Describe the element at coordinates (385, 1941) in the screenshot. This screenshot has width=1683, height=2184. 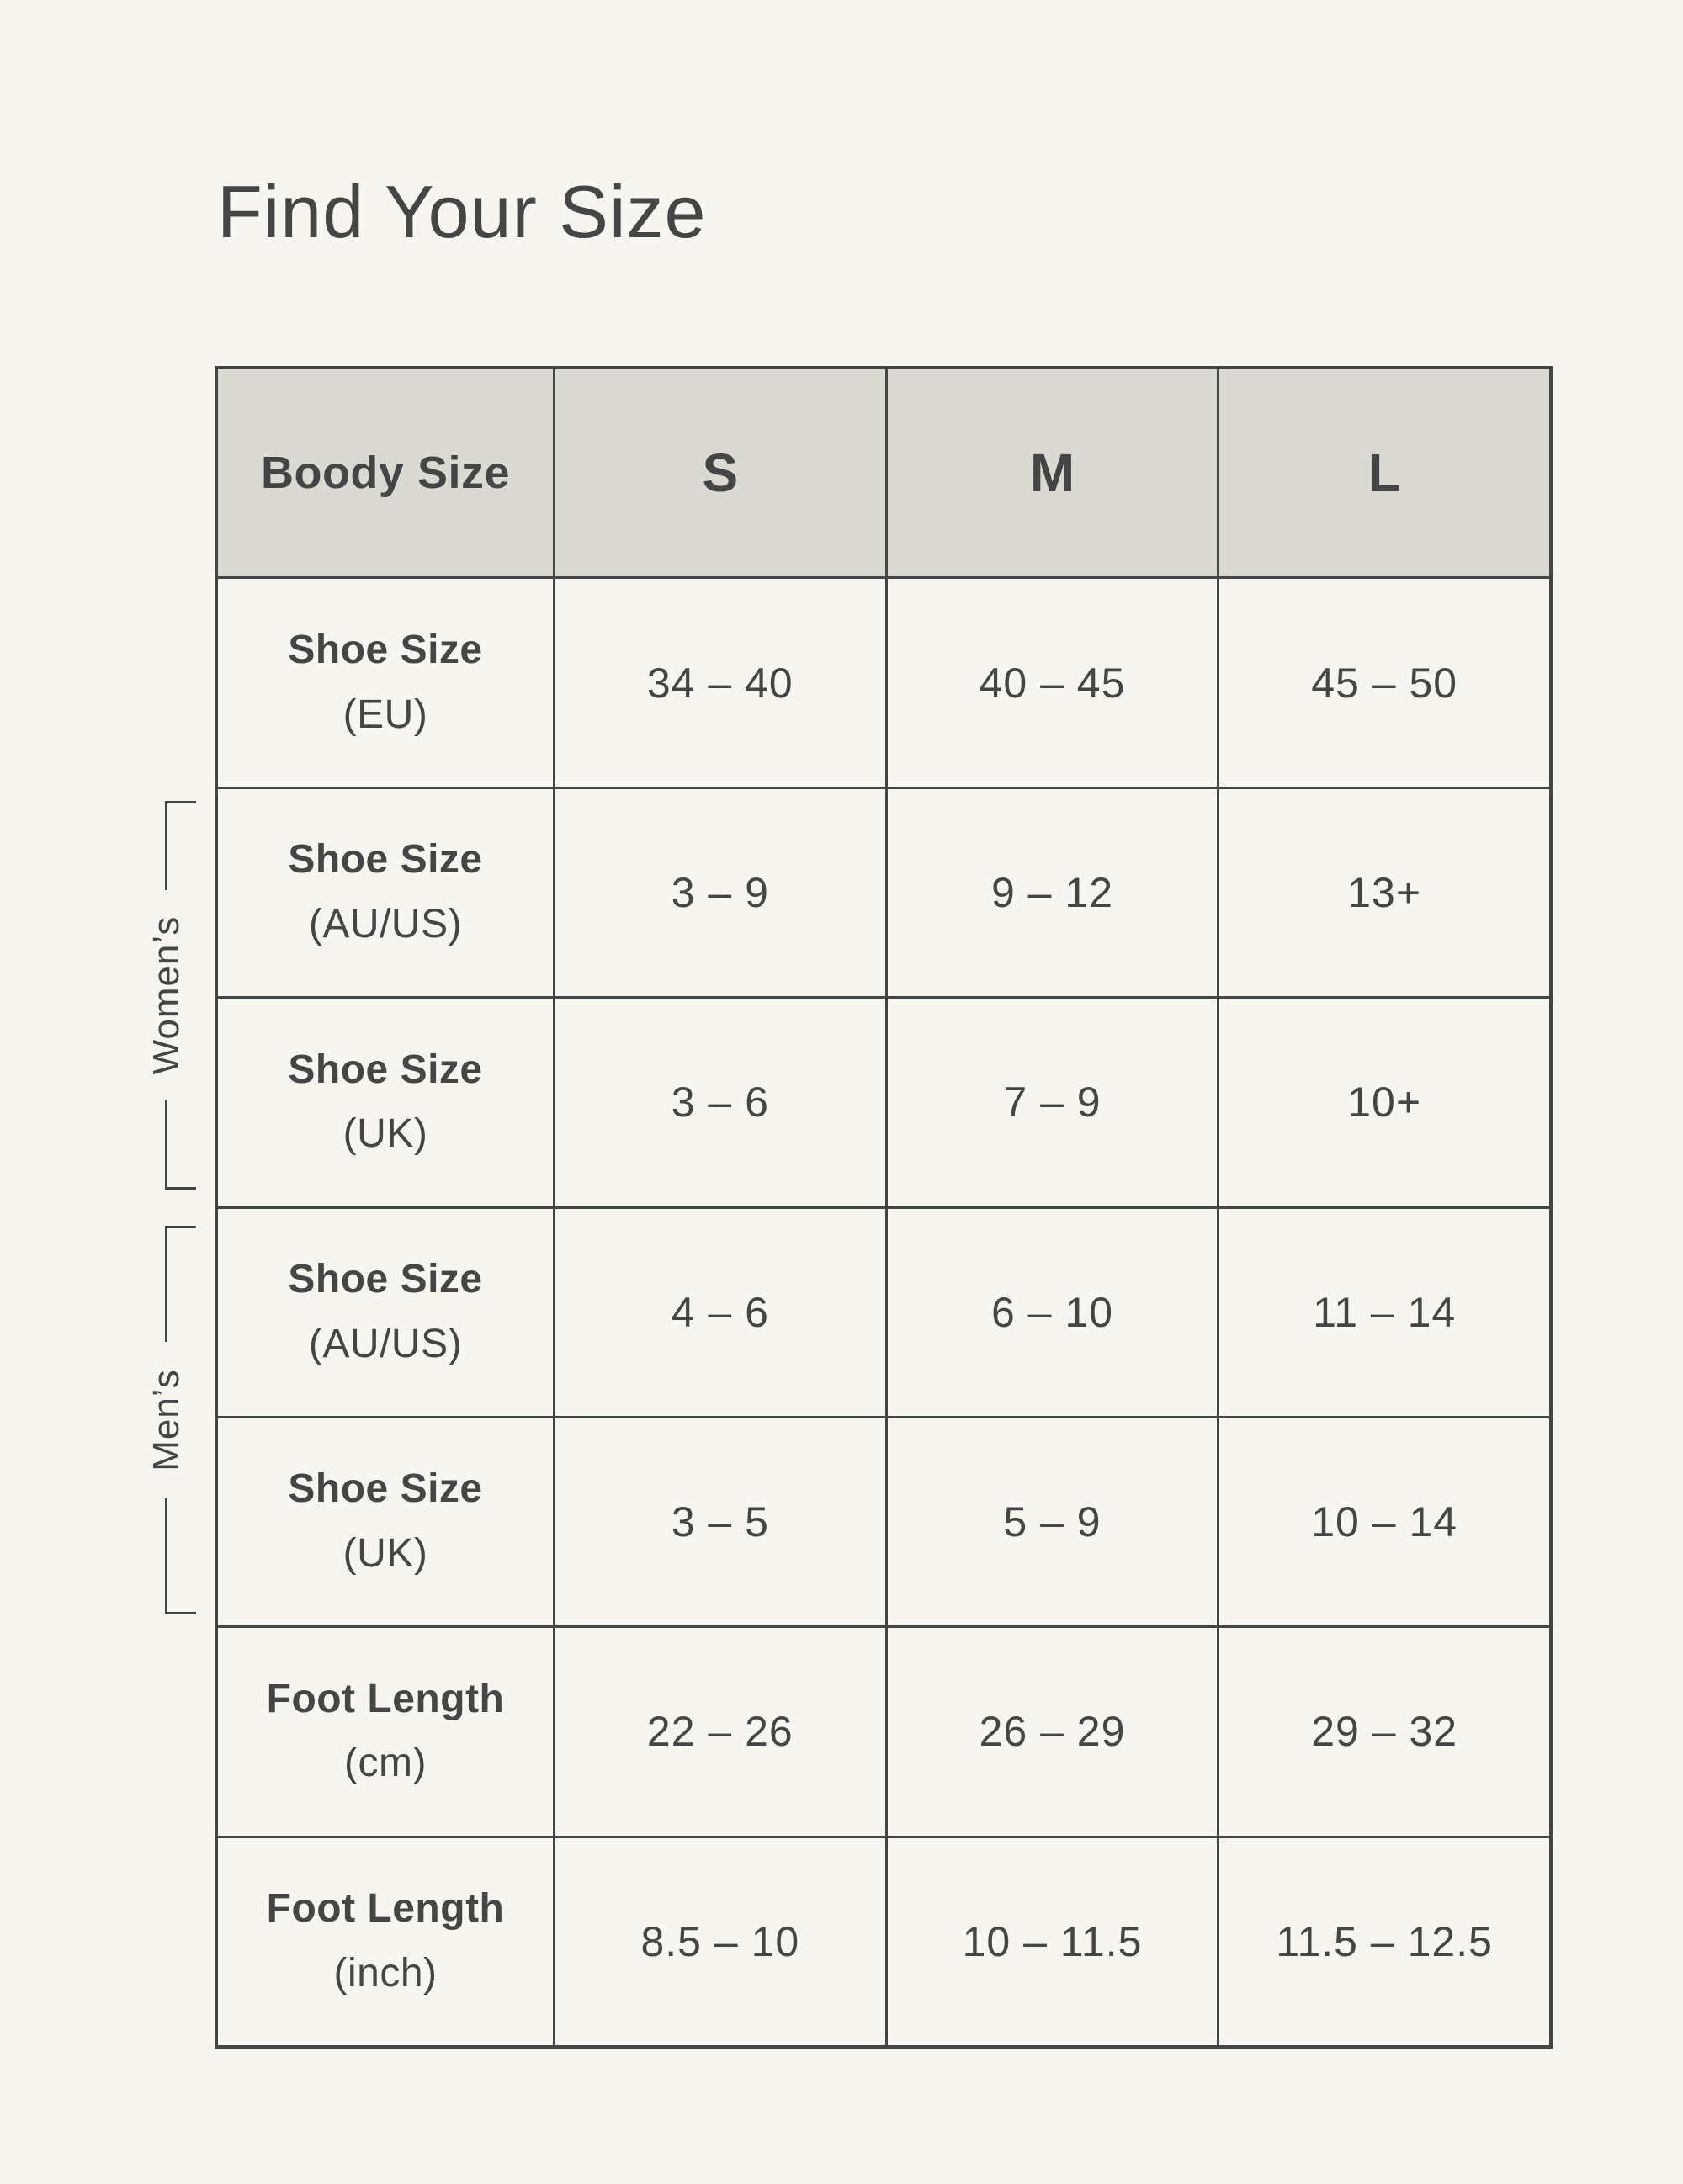
I see `row-label-foot-length-inch: Foot Length (inch)` at that location.